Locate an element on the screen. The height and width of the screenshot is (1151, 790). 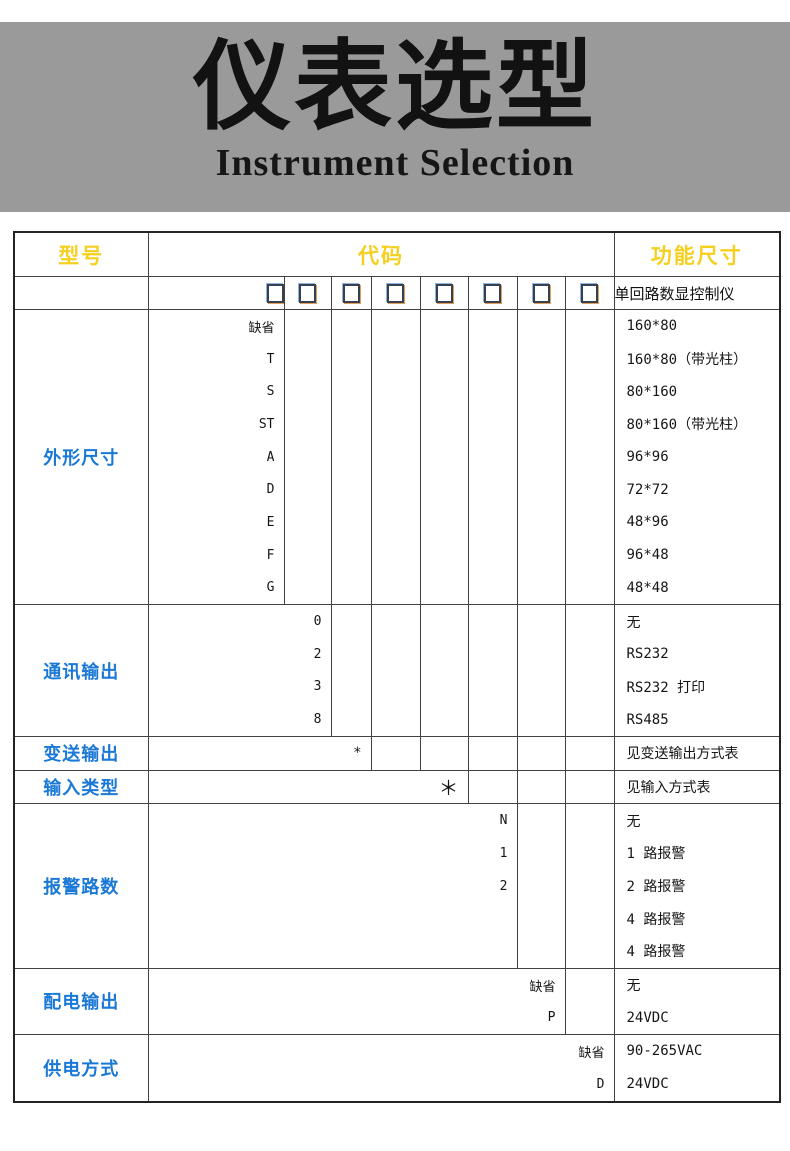
function-value: 48*48 is located at coordinates (647, 587).